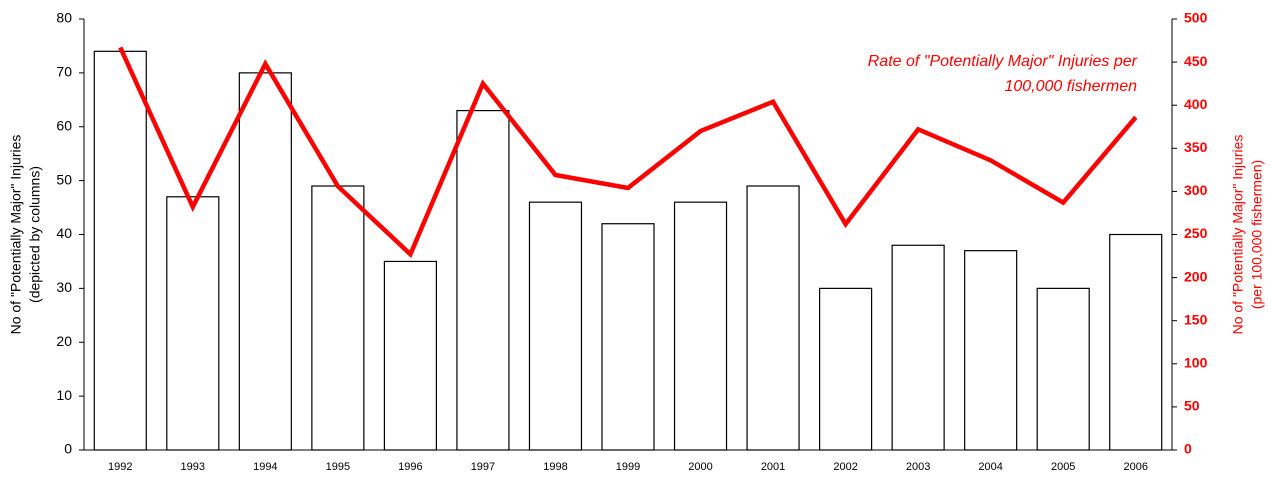  I want to click on y-tick-label: 80, so click(64, 18).